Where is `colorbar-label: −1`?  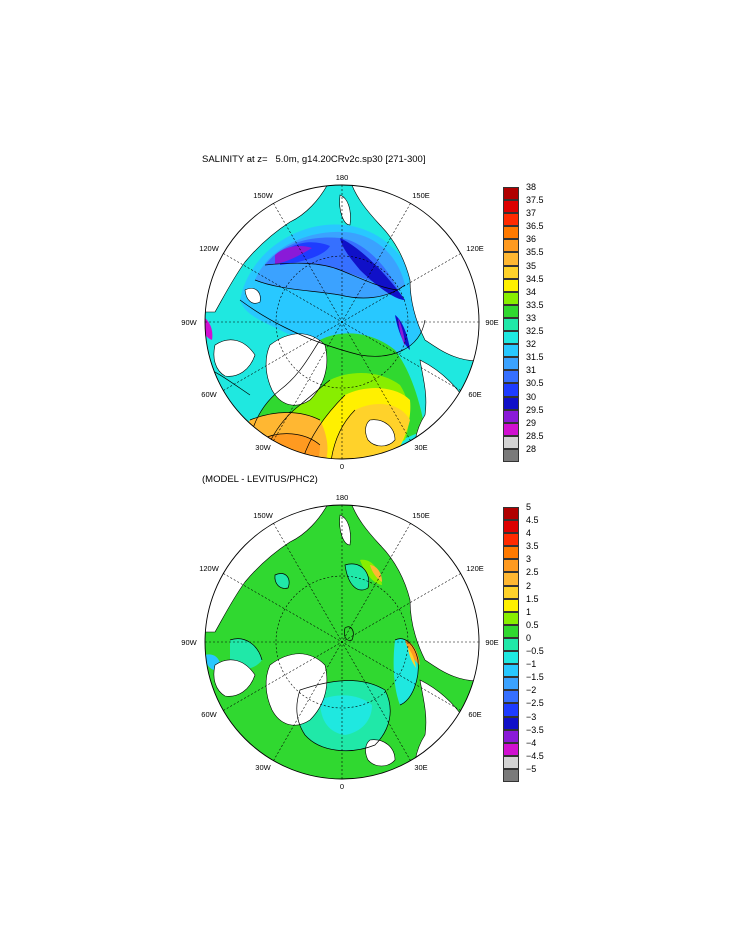 colorbar-label: −1 is located at coordinates (531, 664).